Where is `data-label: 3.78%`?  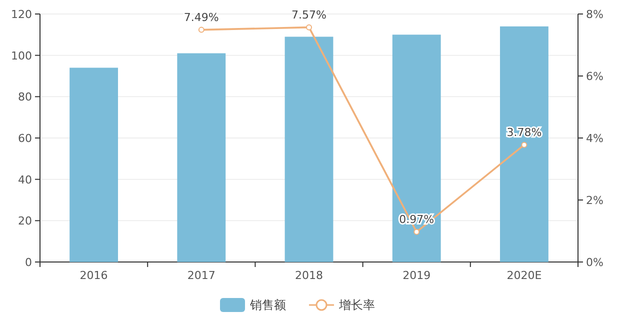 data-label: 3.78% is located at coordinates (524, 132).